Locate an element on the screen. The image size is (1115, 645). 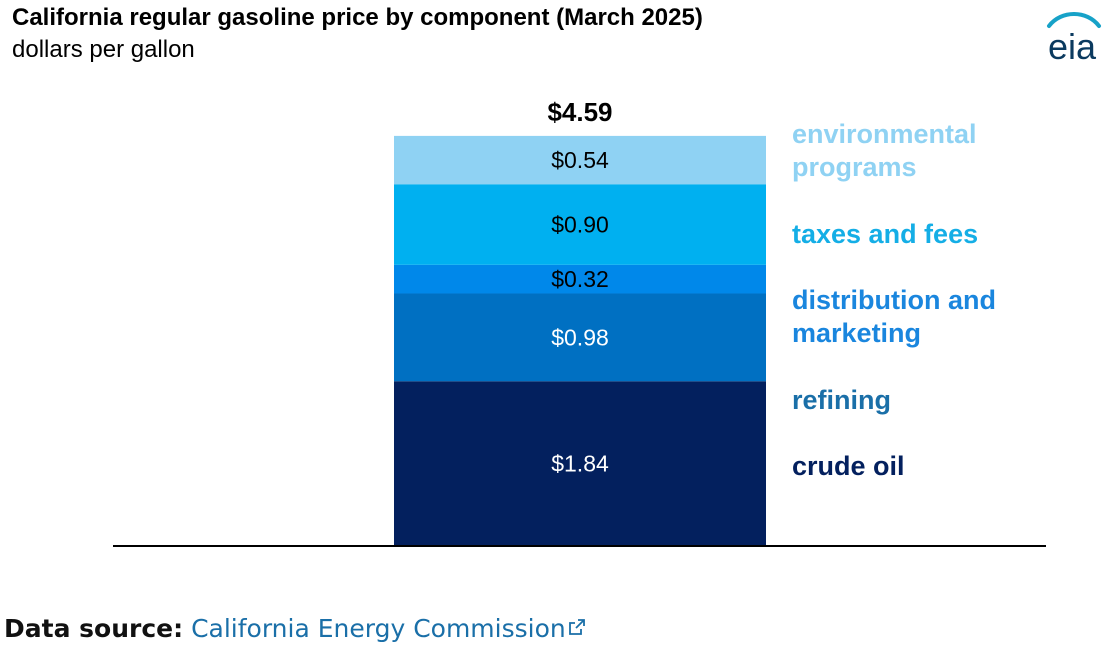
value-label-crude-oil: $1.84 is located at coordinates (580, 464).